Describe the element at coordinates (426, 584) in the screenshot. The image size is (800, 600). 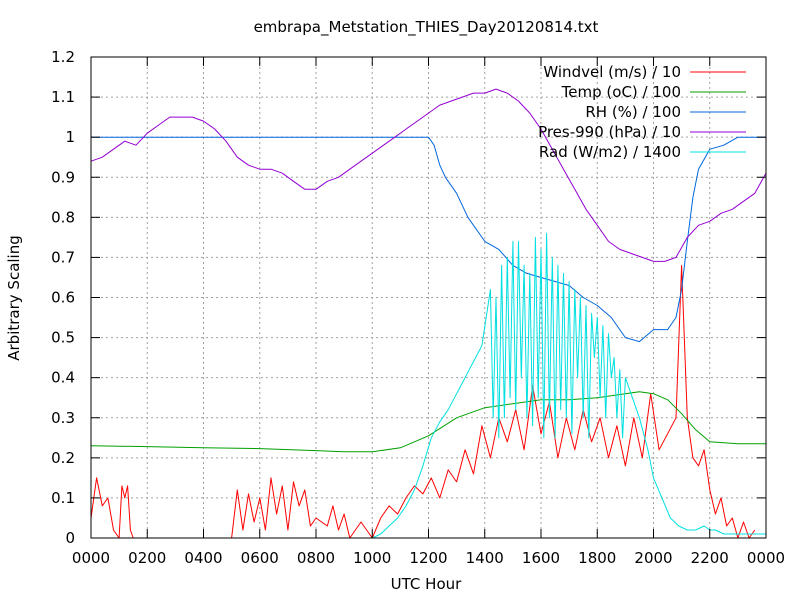
I see `x-axis-label: UTC Hour` at that location.